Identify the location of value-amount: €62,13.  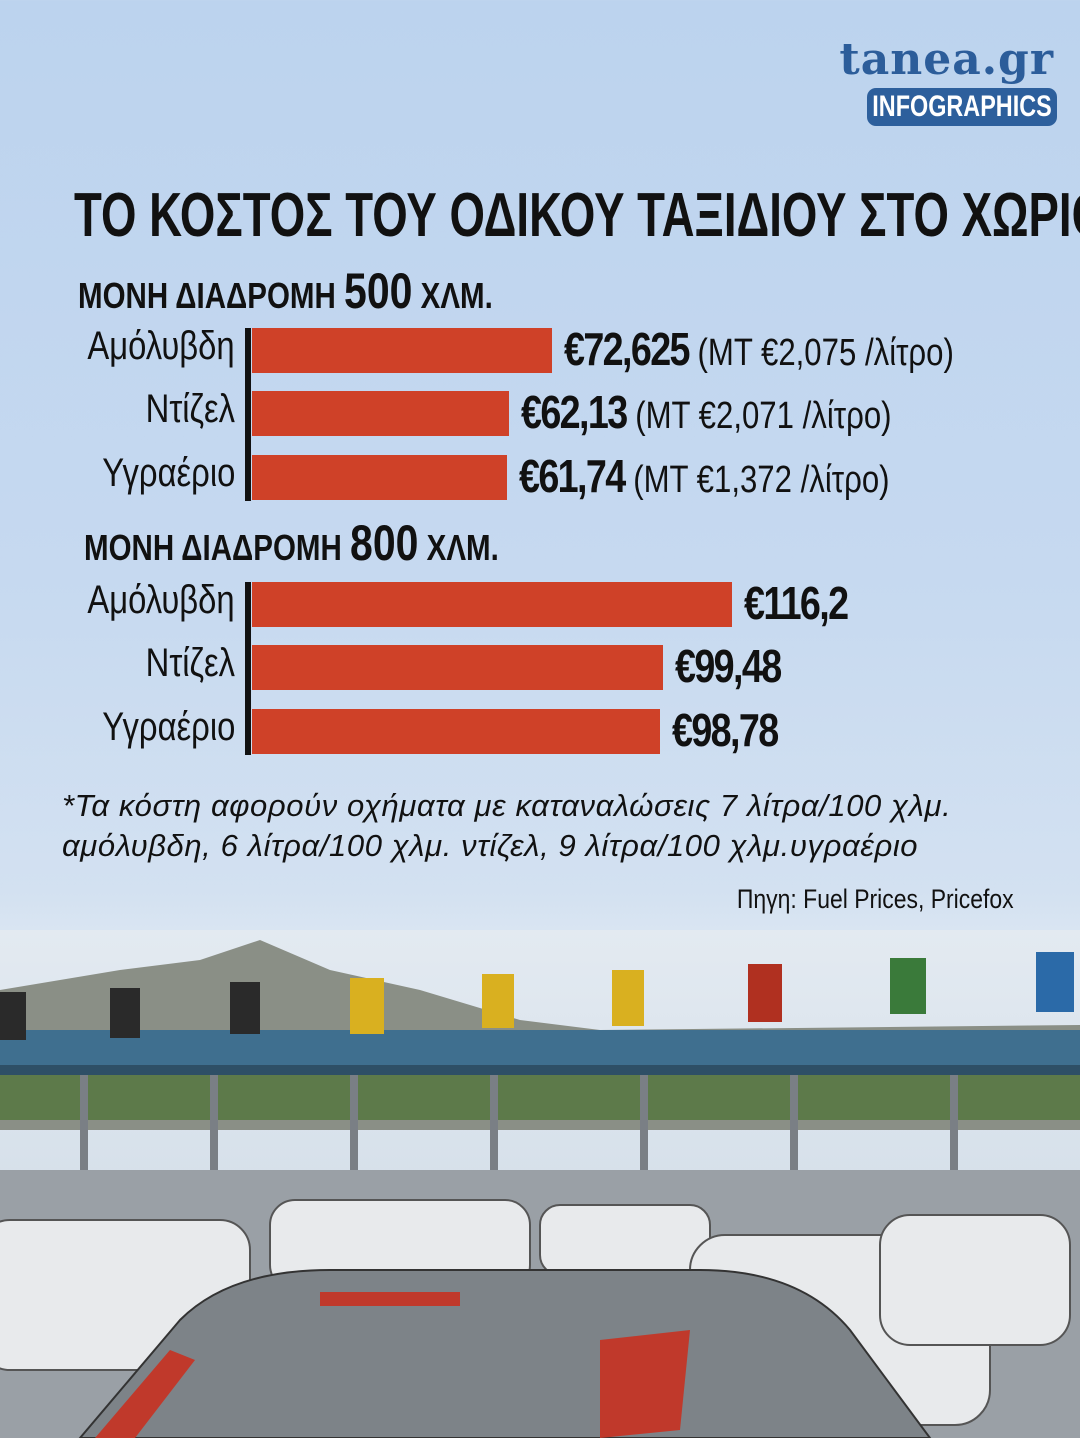
(574, 412).